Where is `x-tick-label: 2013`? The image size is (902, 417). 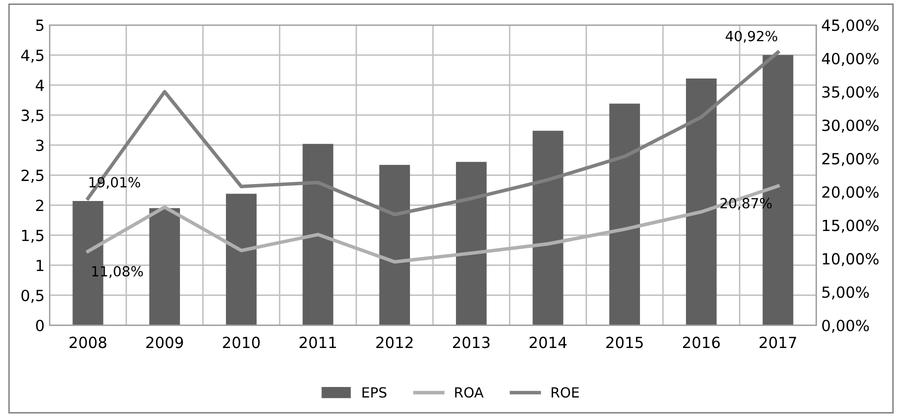
x-tick-label: 2013 is located at coordinates (471, 342).